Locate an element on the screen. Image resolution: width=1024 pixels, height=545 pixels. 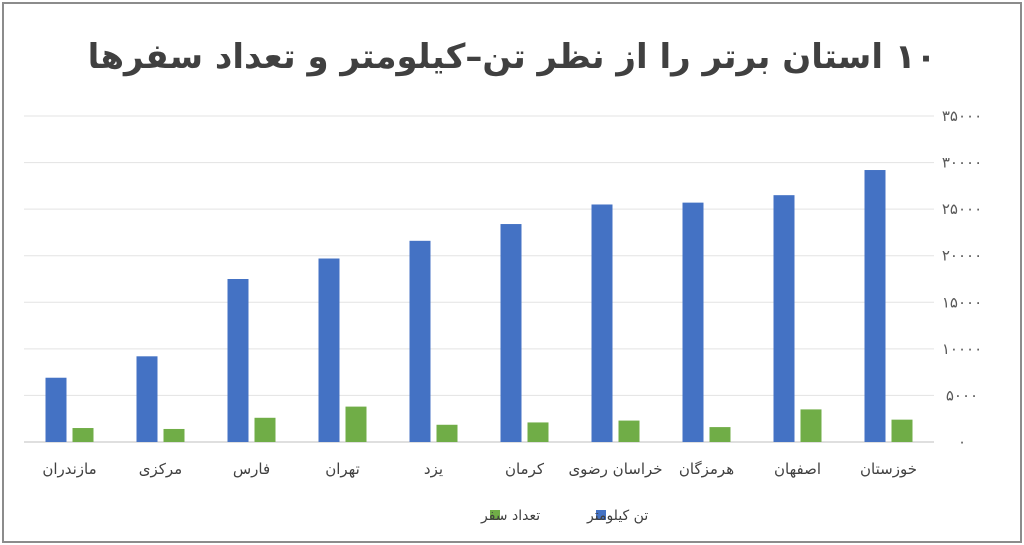
x-category-label: مرکزی is located at coordinates (160, 469).